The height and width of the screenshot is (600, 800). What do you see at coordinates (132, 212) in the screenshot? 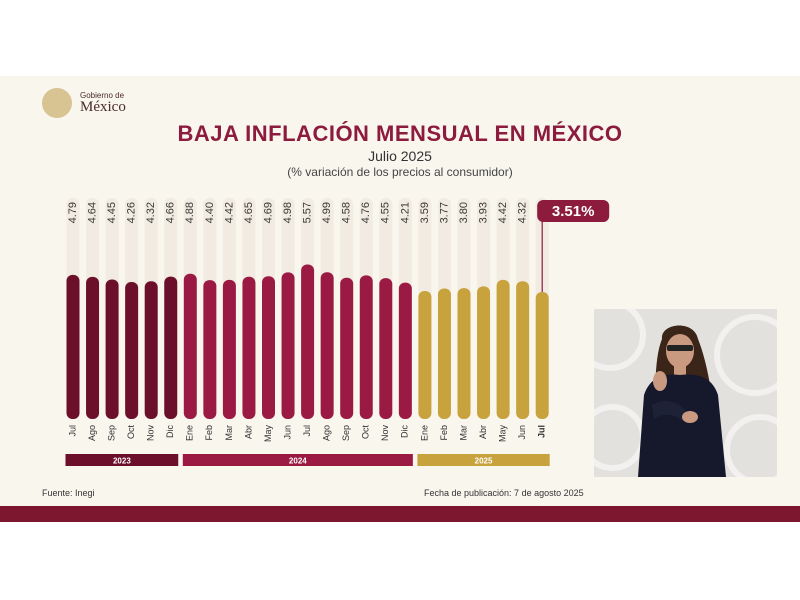
I see `value-label: 4.26` at bounding box center [132, 212].